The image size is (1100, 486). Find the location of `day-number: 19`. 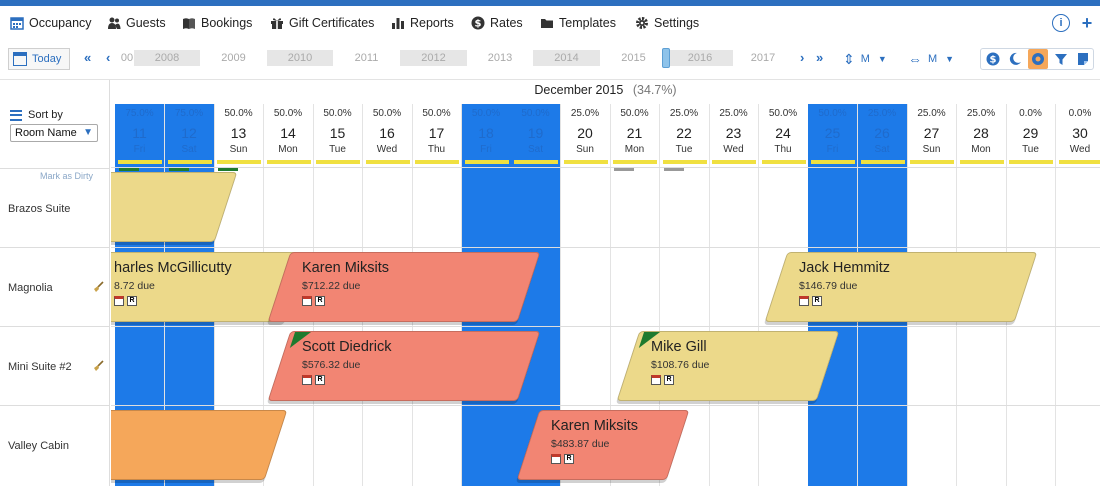

day-number: 19 is located at coordinates (535, 133).